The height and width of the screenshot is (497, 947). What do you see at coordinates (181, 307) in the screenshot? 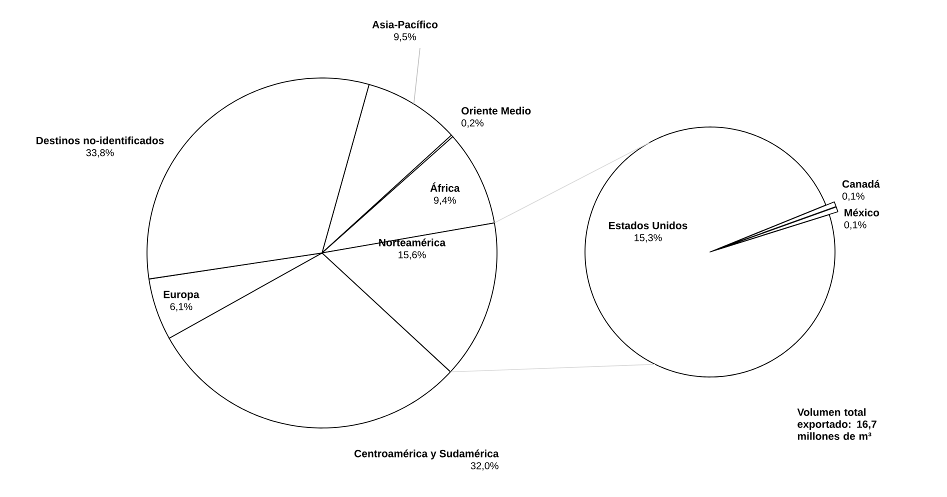
I see `data-label: 6,1%` at bounding box center [181, 307].